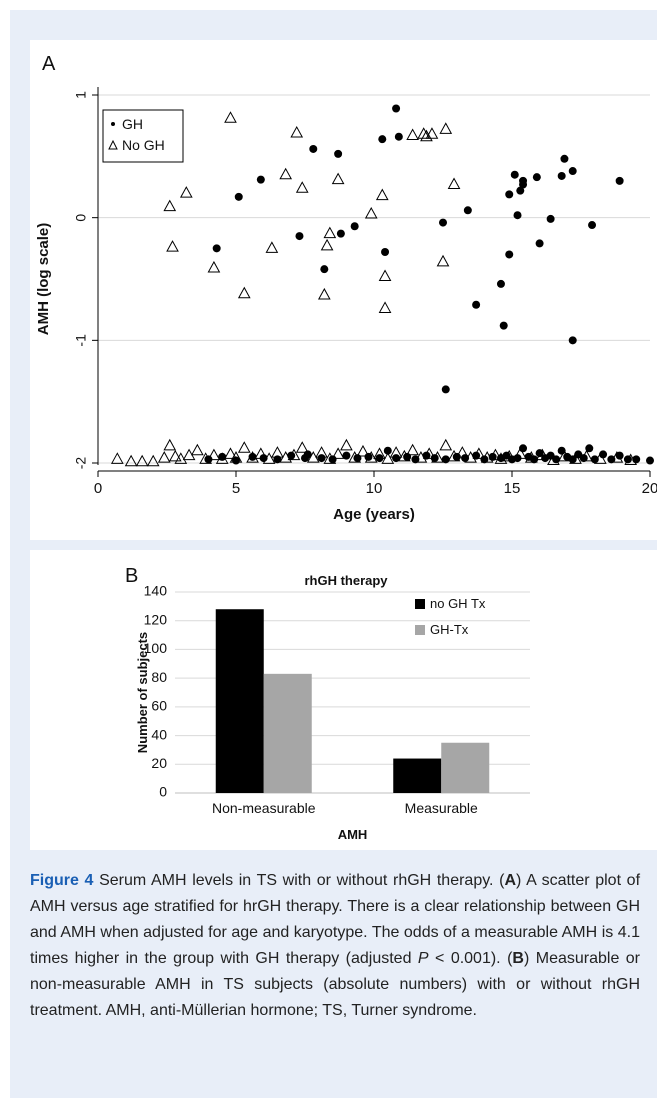  Describe the element at coordinates (159, 763) in the screenshot. I see `y-tick-label: 20` at that location.